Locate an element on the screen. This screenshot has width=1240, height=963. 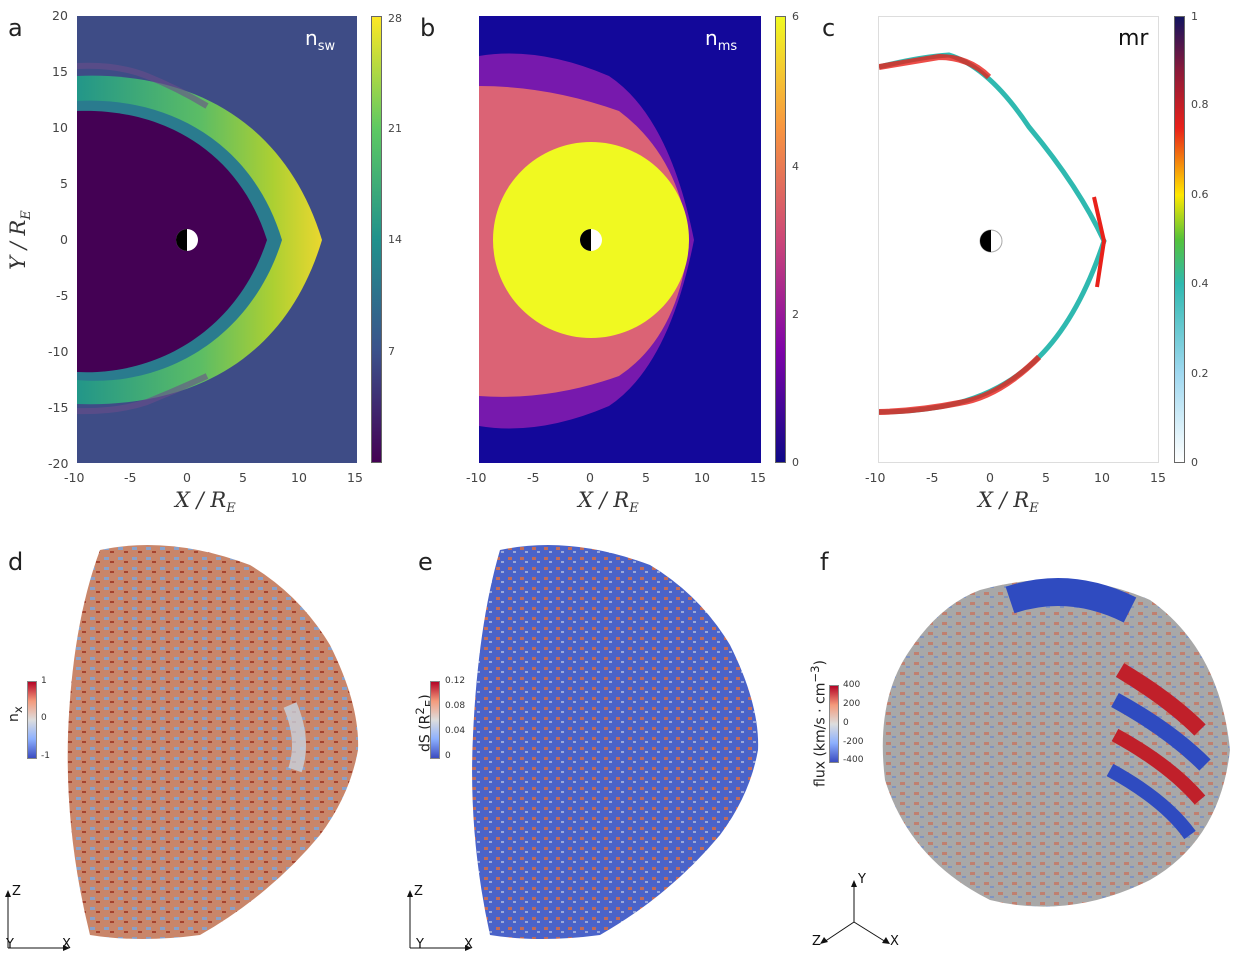
panel-a-x-axis-label: X / RE is located at coordinates (205, 502).